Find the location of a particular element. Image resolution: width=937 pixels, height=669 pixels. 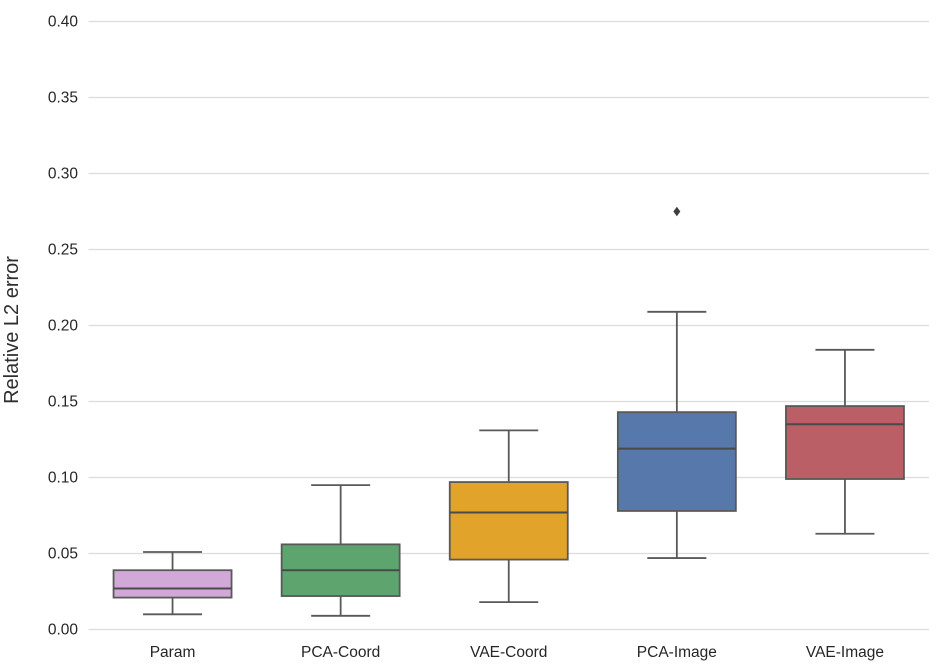

box-group-vae-image is located at coordinates (845, 441).